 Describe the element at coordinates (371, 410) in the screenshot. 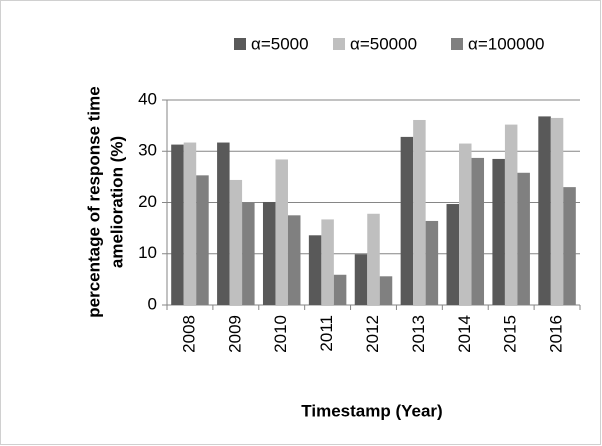

I see `x-axis-label: Timestamp (Year)` at that location.